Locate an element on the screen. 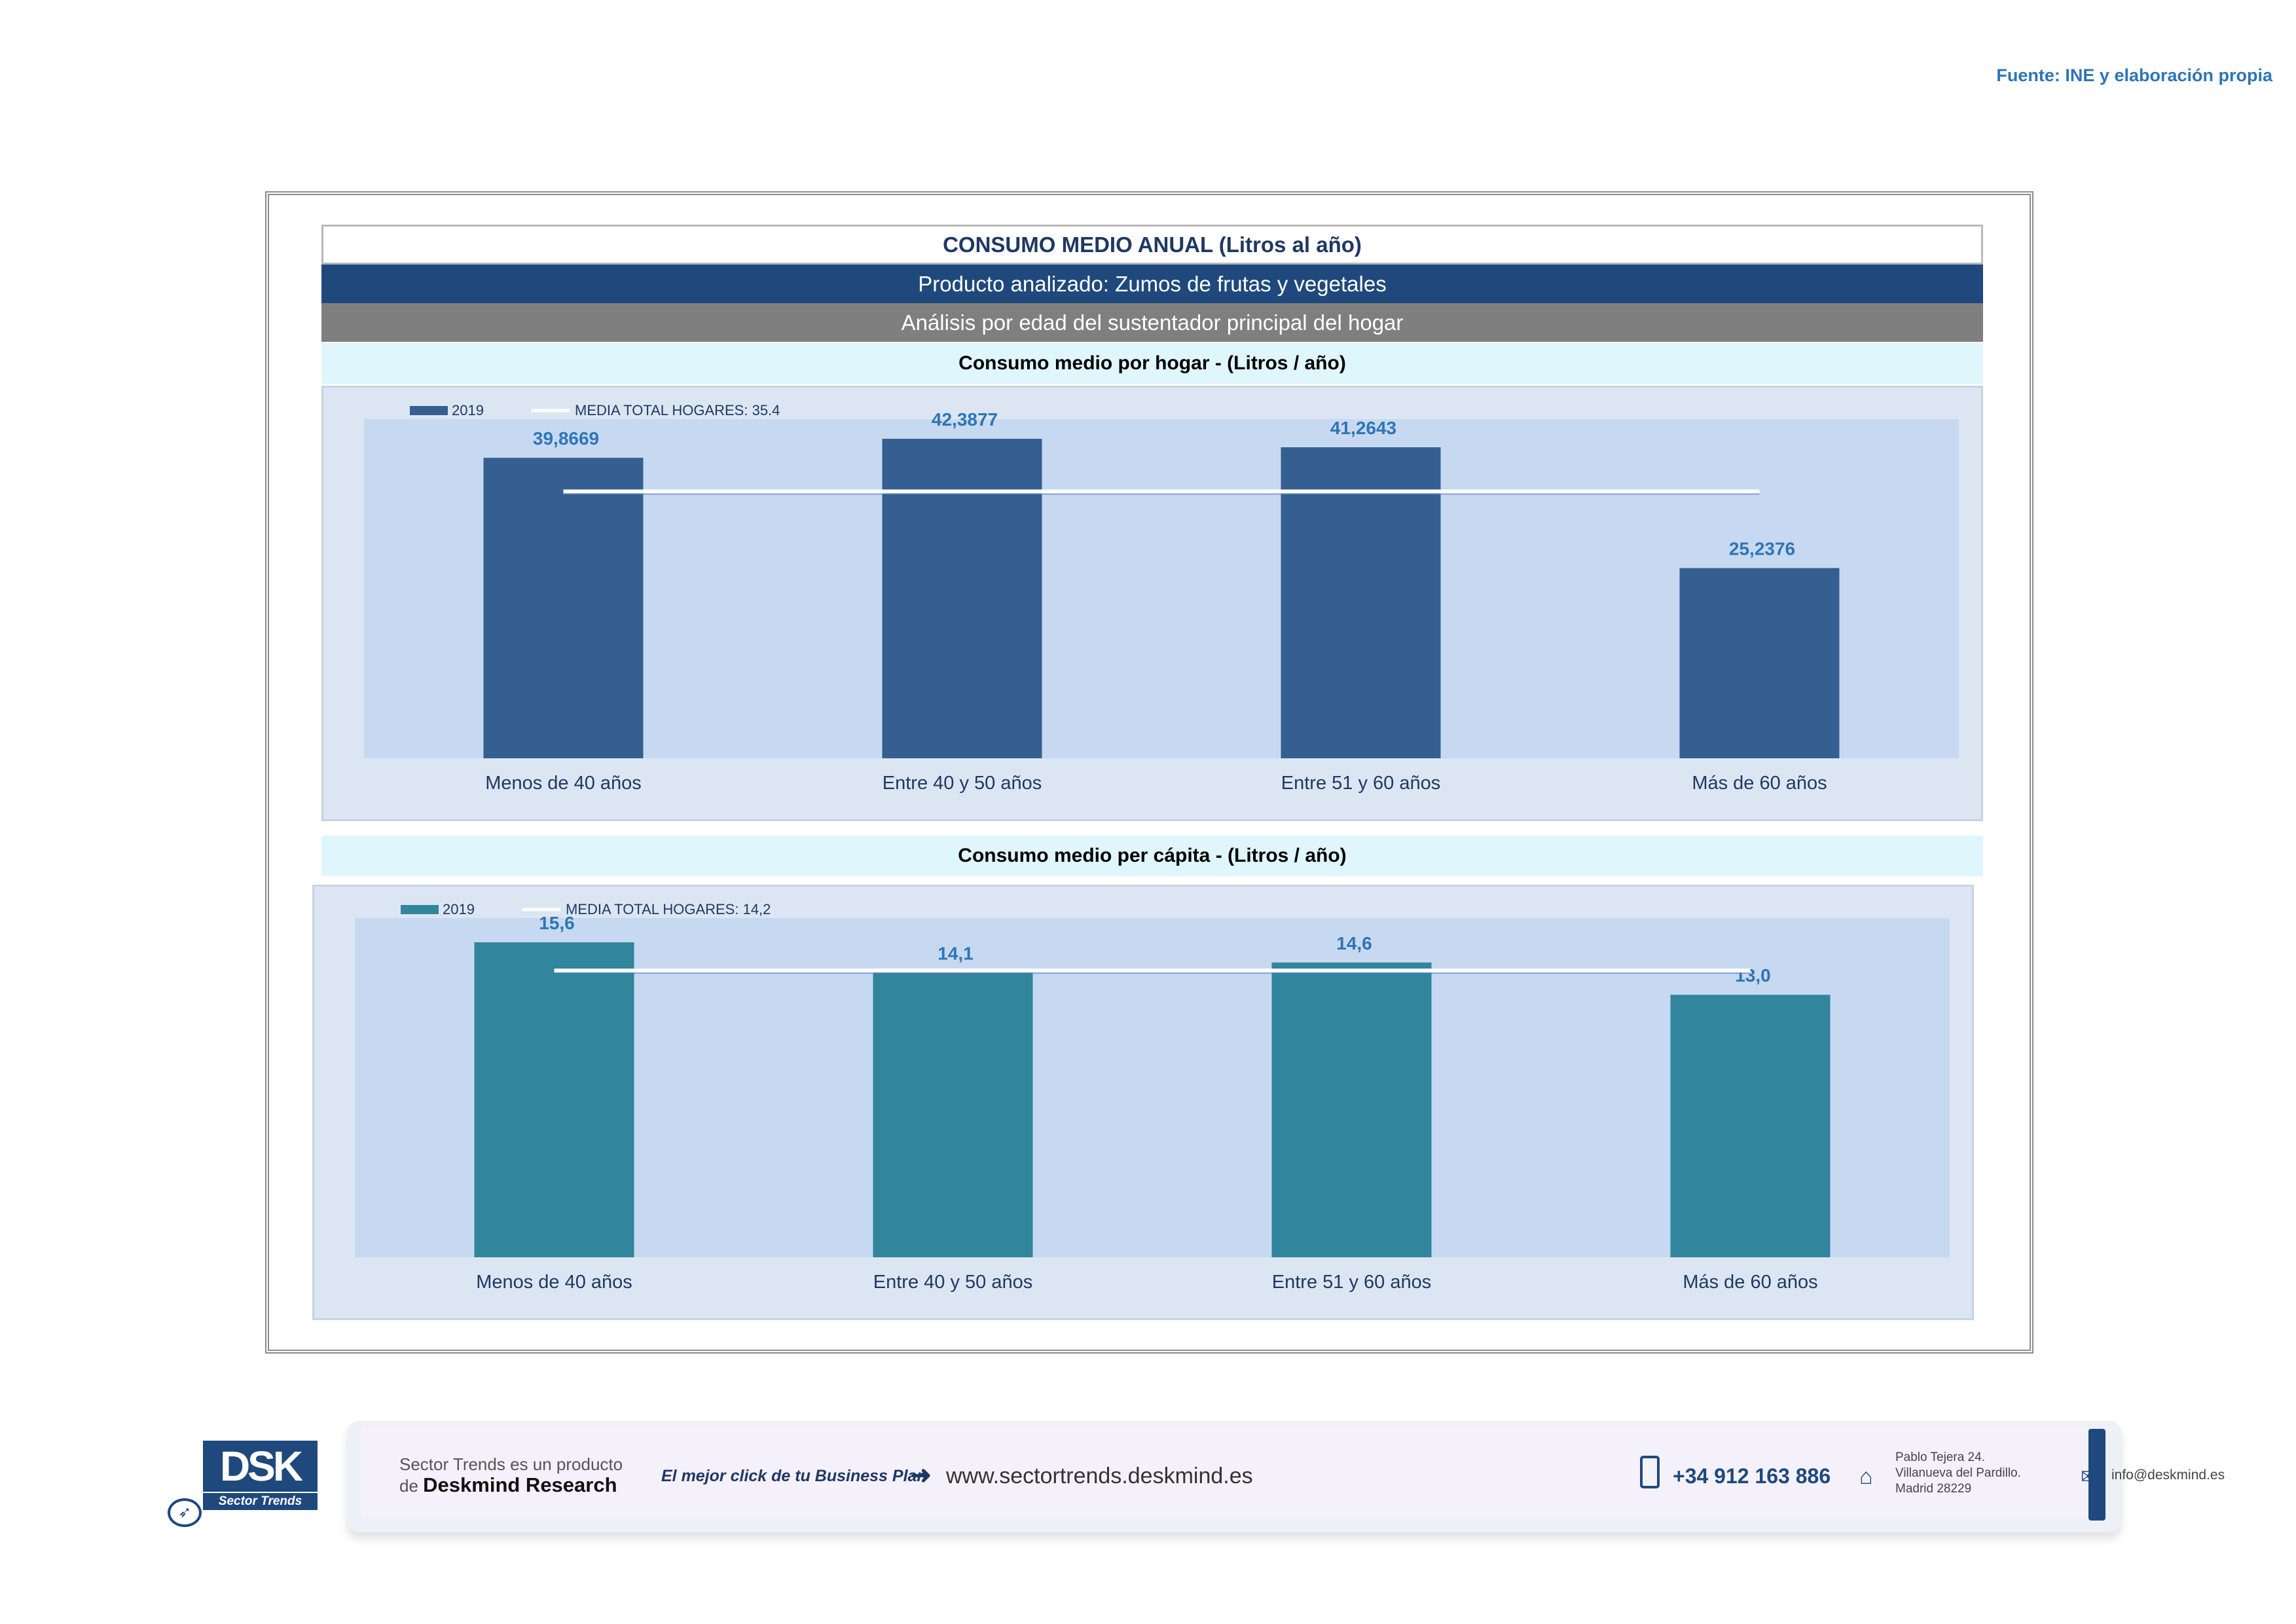 This screenshot has width=2296, height=1624. address-line-2: Villanueva del Pardillo. is located at coordinates (1958, 1473).